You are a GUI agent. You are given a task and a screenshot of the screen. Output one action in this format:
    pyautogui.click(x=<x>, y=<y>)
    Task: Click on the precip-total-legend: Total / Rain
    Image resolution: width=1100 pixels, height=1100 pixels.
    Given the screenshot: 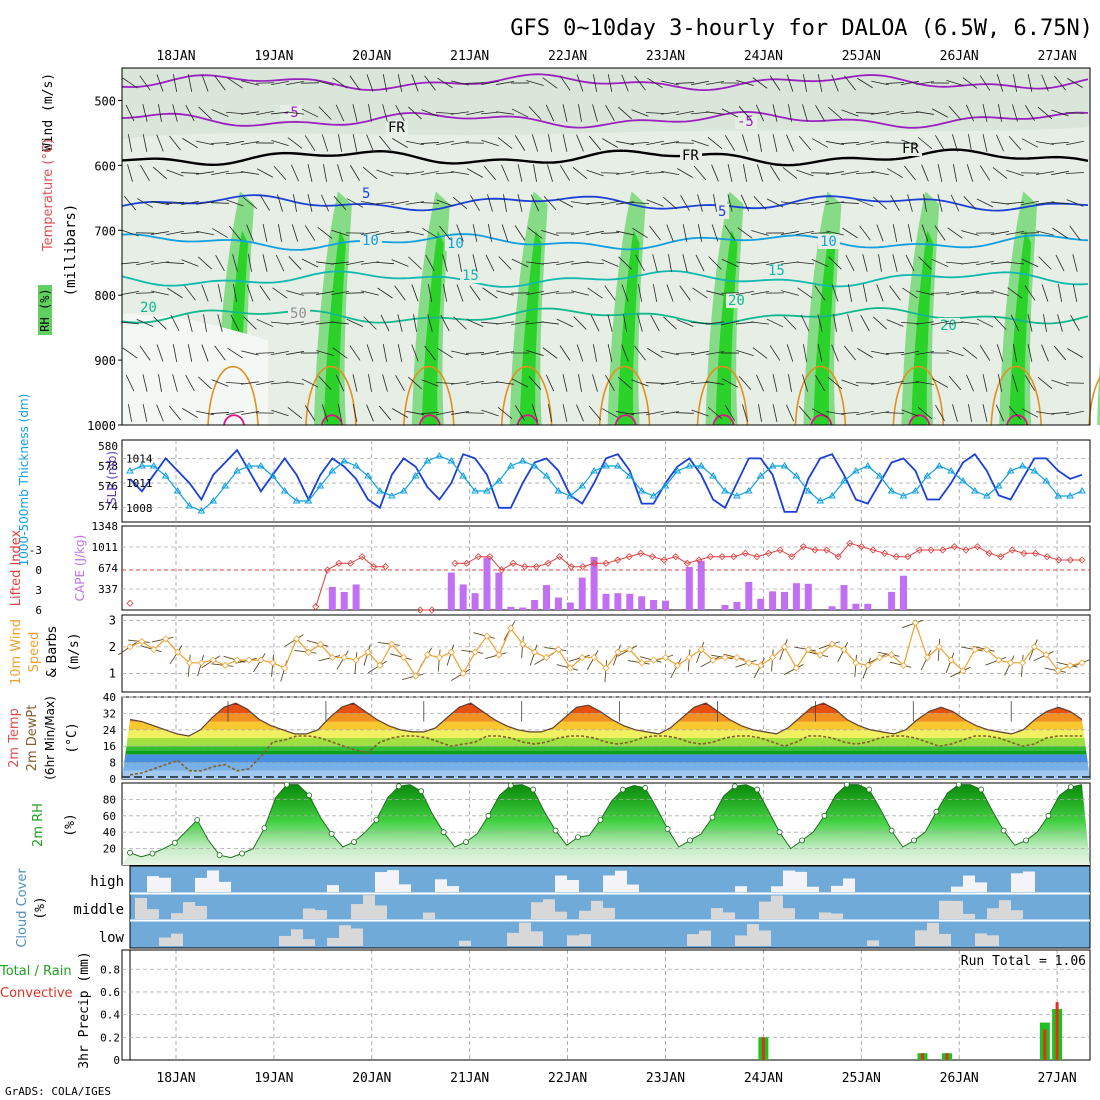 What is the action you would take?
    pyautogui.click(x=36, y=971)
    